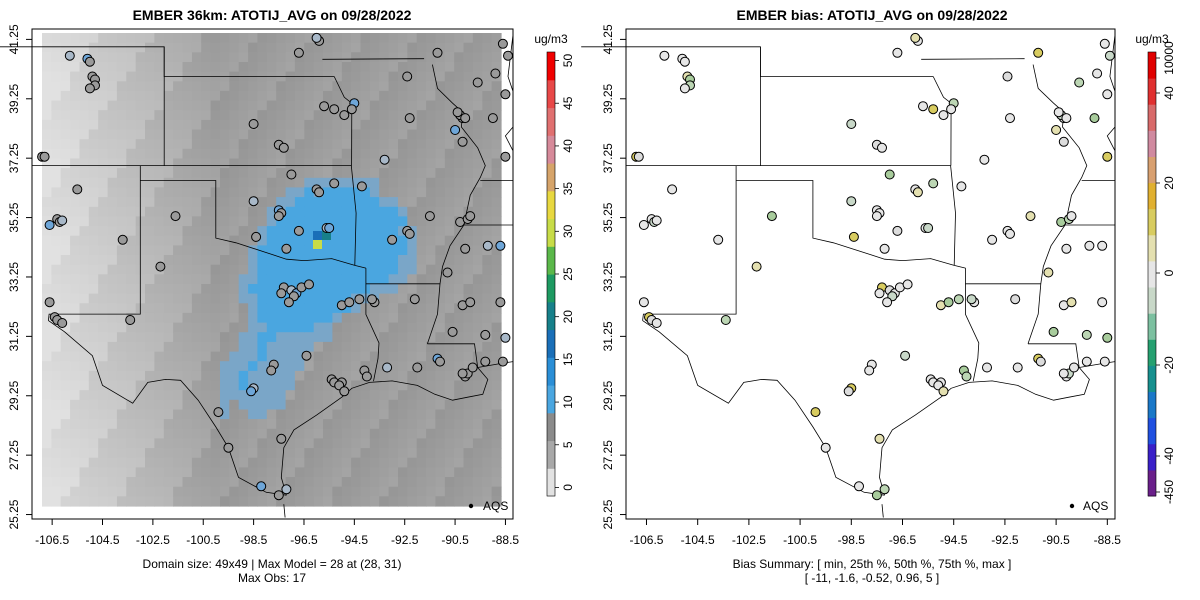  What do you see at coordinates (452, 331) in the screenshot?
I see `aqs-station-marker` at bounding box center [452, 331].